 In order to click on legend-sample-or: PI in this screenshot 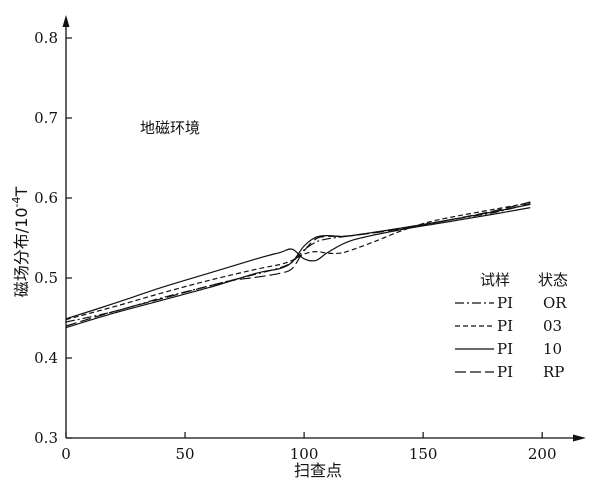, I will do `click(505, 303)`.